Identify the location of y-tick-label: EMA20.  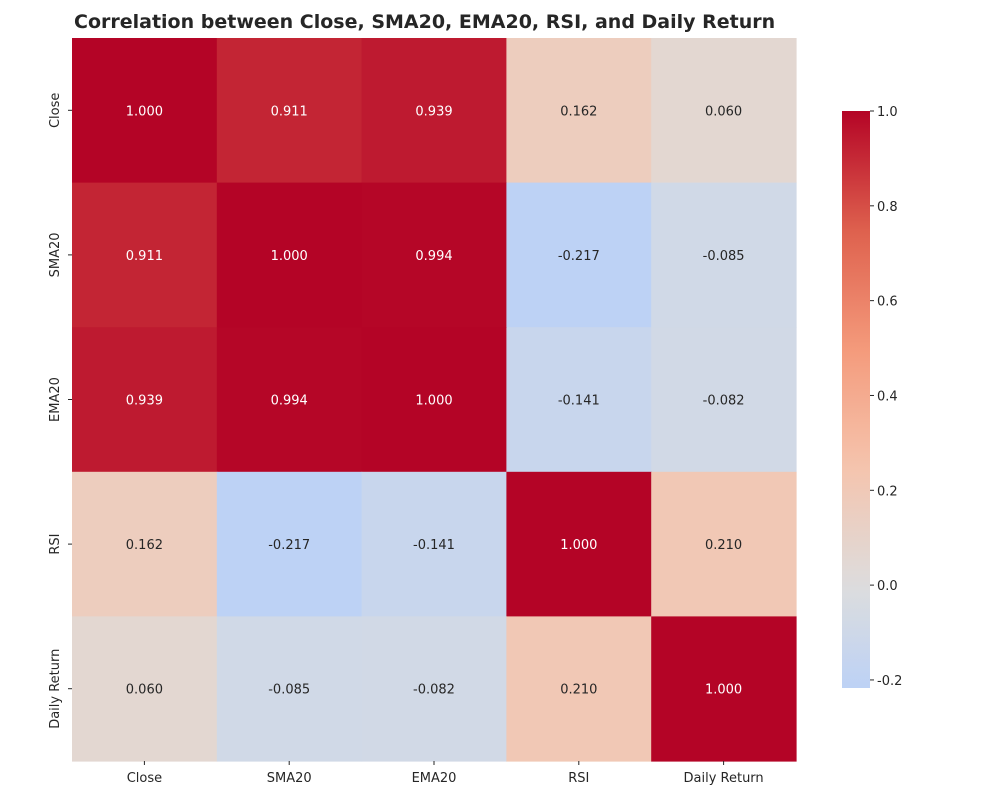
(55, 399).